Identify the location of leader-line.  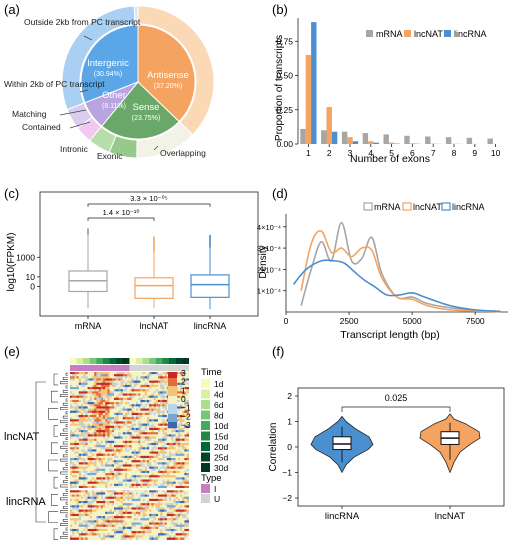
(88, 38).